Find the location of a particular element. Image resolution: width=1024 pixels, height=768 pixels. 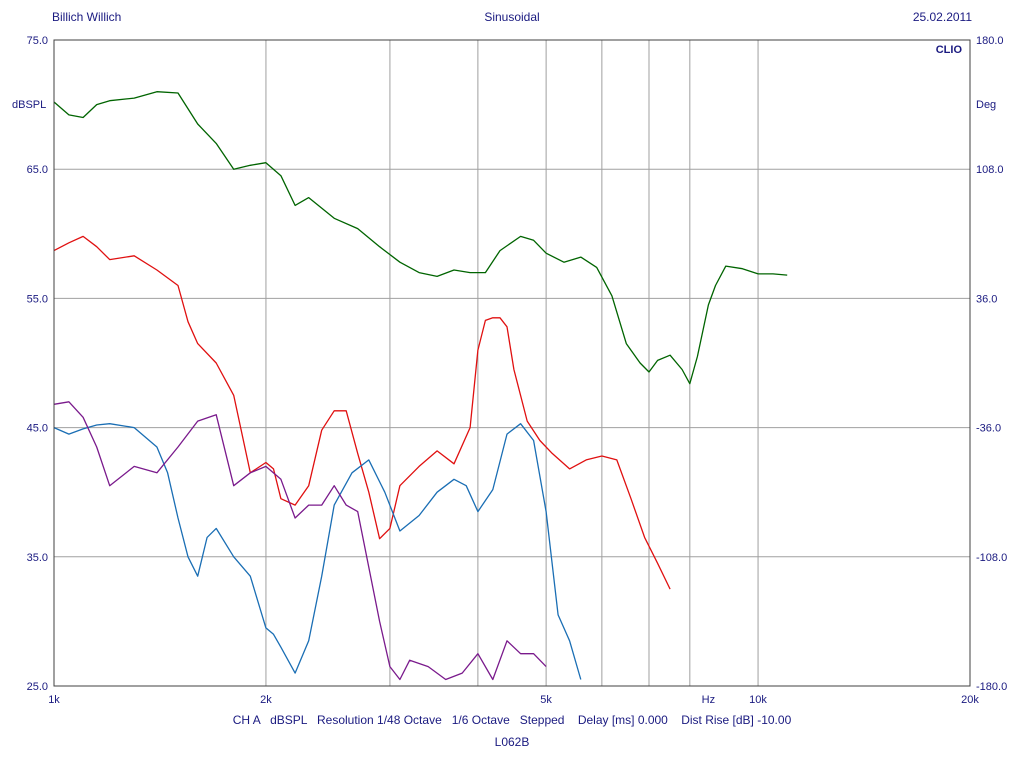

y-axis-label-right: Deg is located at coordinates (986, 105).